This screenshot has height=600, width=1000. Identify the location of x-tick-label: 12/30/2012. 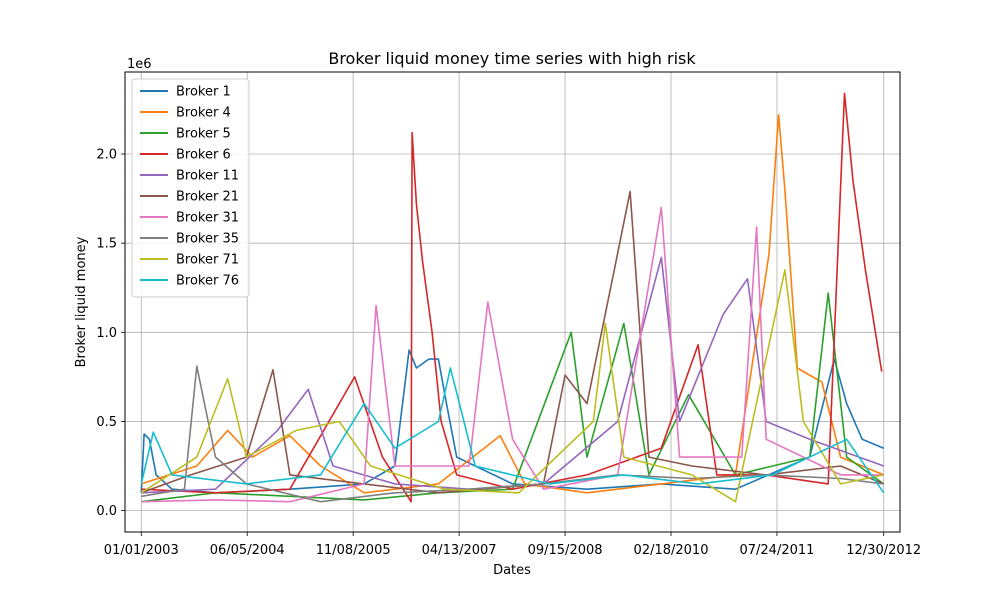
(883, 550).